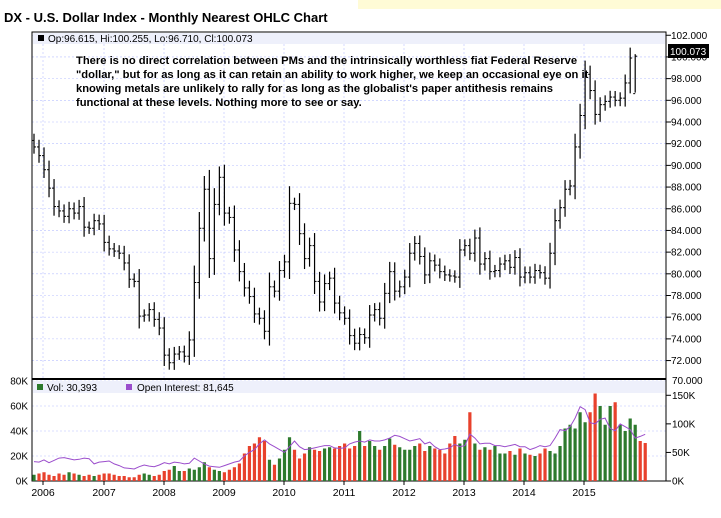  I want to click on header-strip, so click(539, 4).